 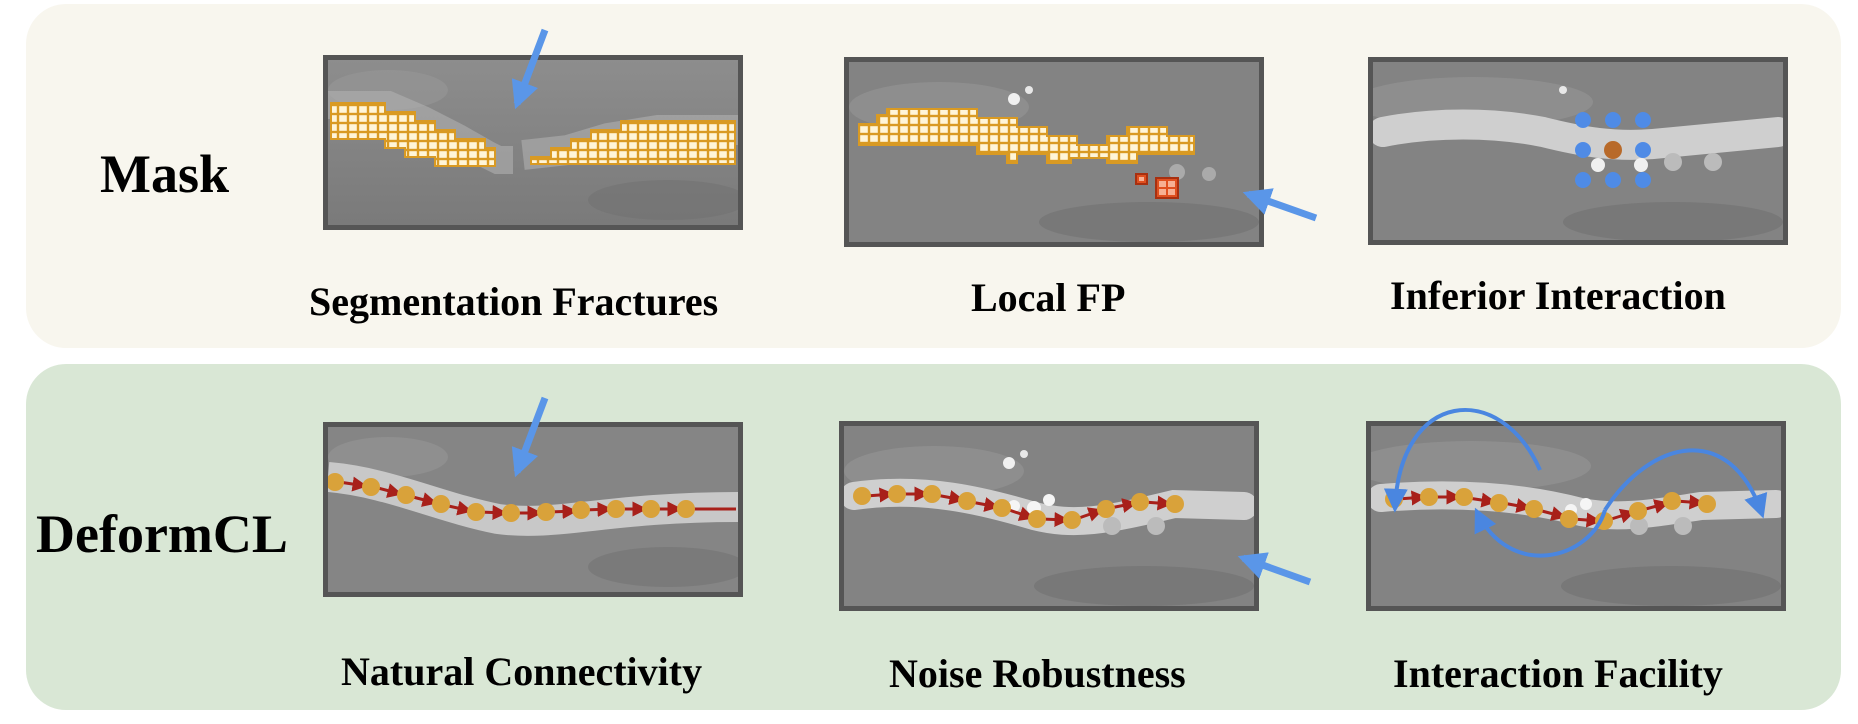 I want to click on segmentation-mask-left, so click(x=413, y=134).